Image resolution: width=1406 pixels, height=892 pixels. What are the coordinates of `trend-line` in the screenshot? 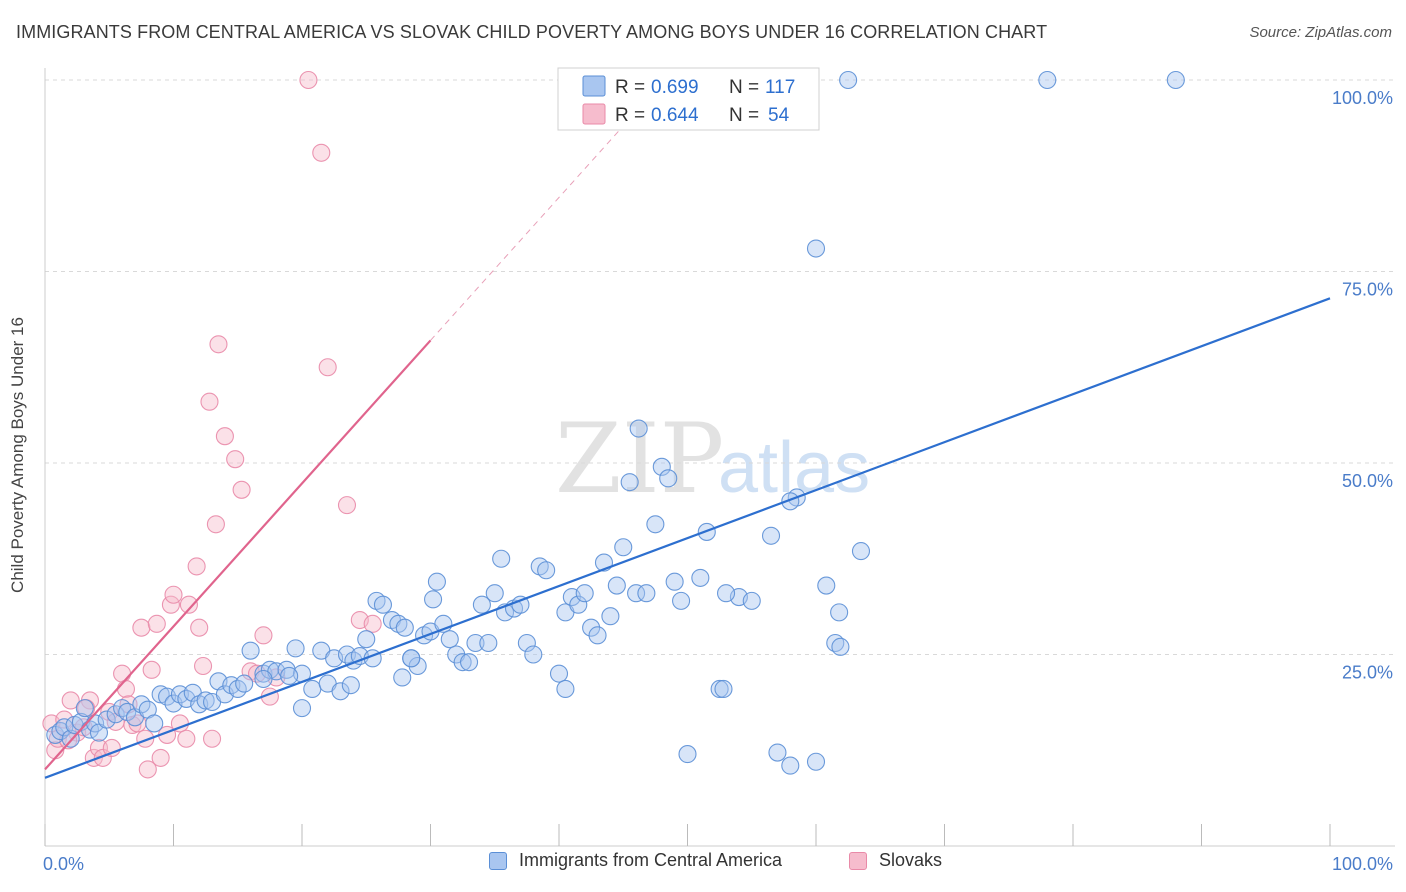 It's located at (238, 555).